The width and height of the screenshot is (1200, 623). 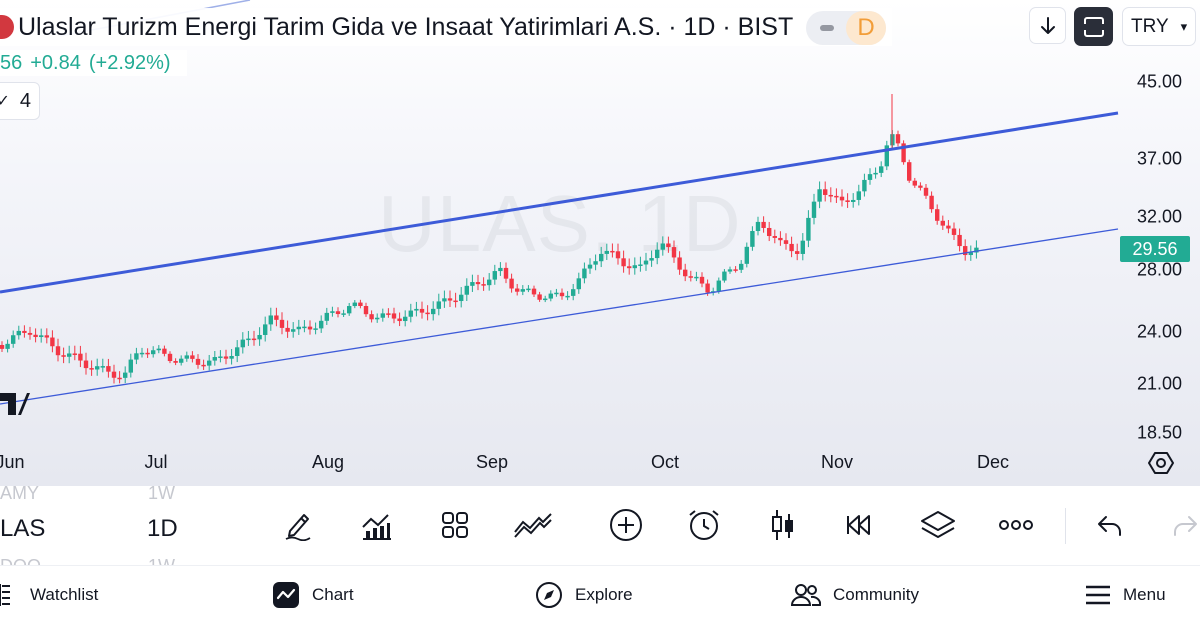 What do you see at coordinates (1125, 595) in the screenshot?
I see `nav-menu: Menu` at bounding box center [1125, 595].